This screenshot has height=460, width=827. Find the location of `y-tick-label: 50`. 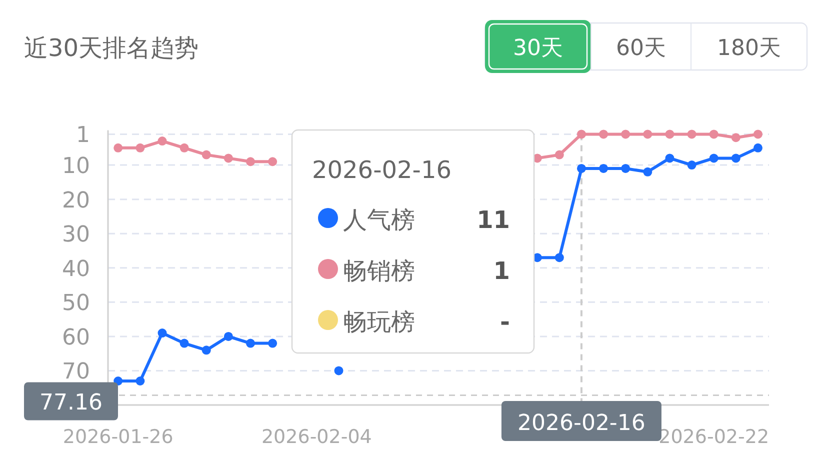

y-tick-label: 50 is located at coordinates (76, 303).